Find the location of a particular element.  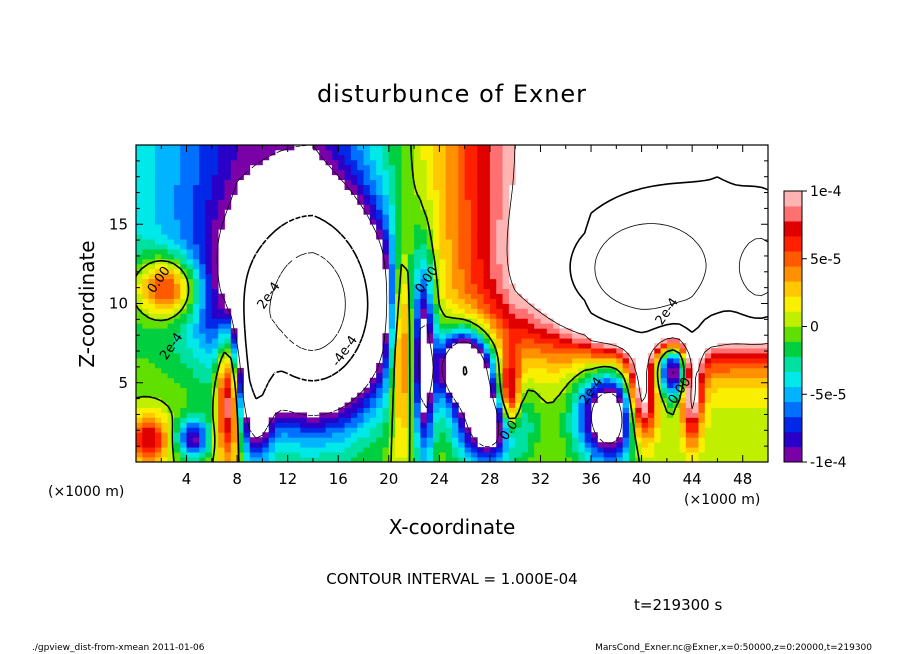

x-axis-label: X-coordinate is located at coordinates (452, 527).